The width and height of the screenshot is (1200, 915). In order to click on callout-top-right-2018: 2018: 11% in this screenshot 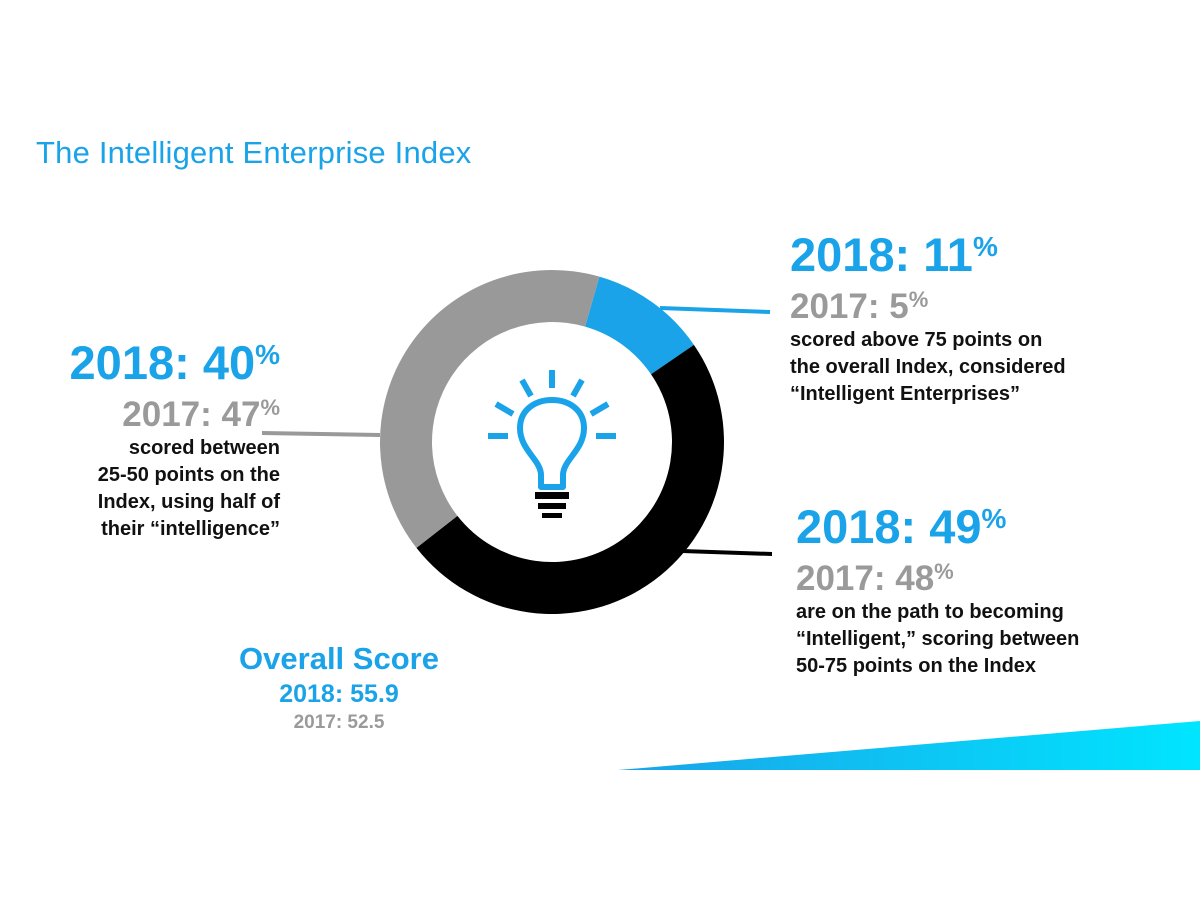, I will do `click(894, 254)`.